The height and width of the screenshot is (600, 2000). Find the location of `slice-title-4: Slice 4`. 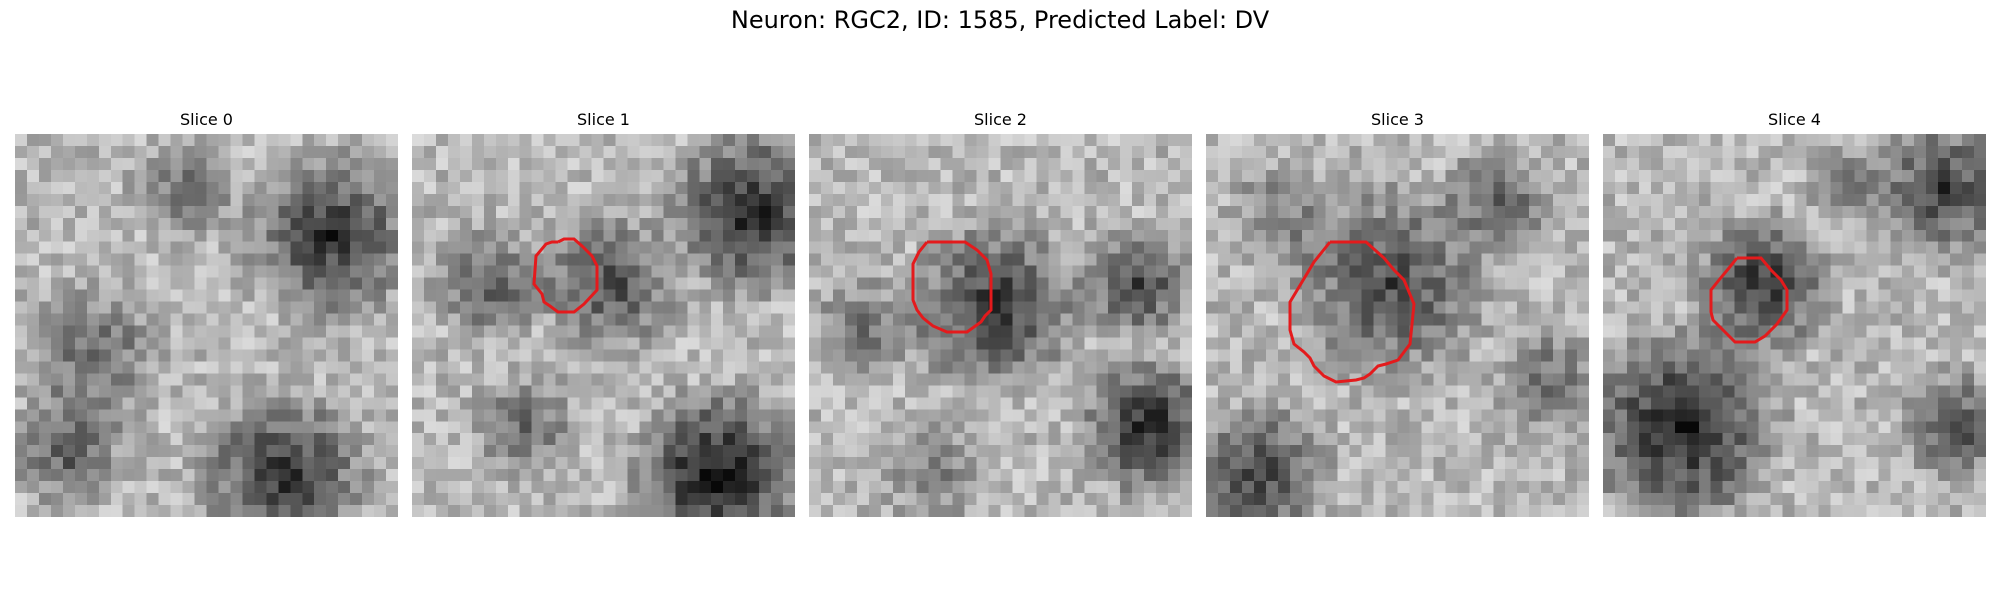

slice-title-4: Slice 4 is located at coordinates (1794, 119).